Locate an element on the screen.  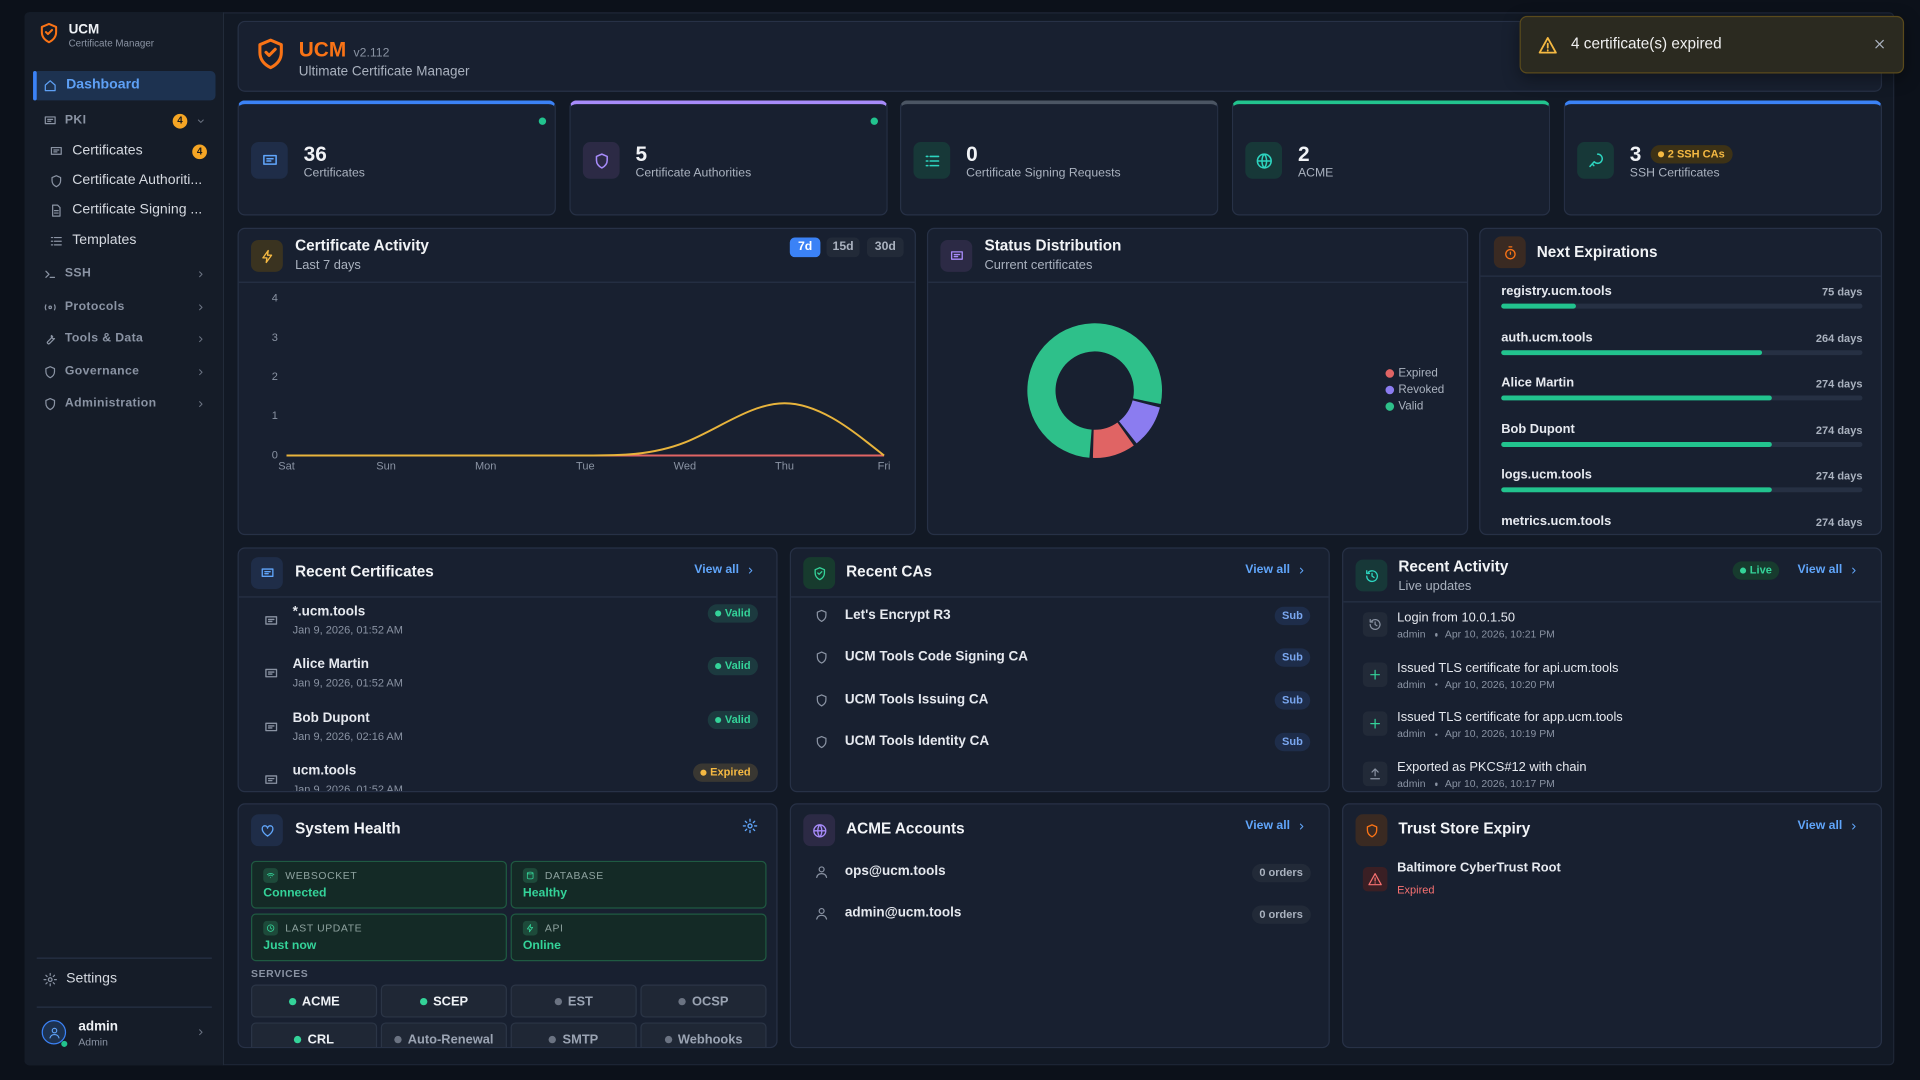
account-email: admin@ucm.tools is located at coordinates (903, 913).